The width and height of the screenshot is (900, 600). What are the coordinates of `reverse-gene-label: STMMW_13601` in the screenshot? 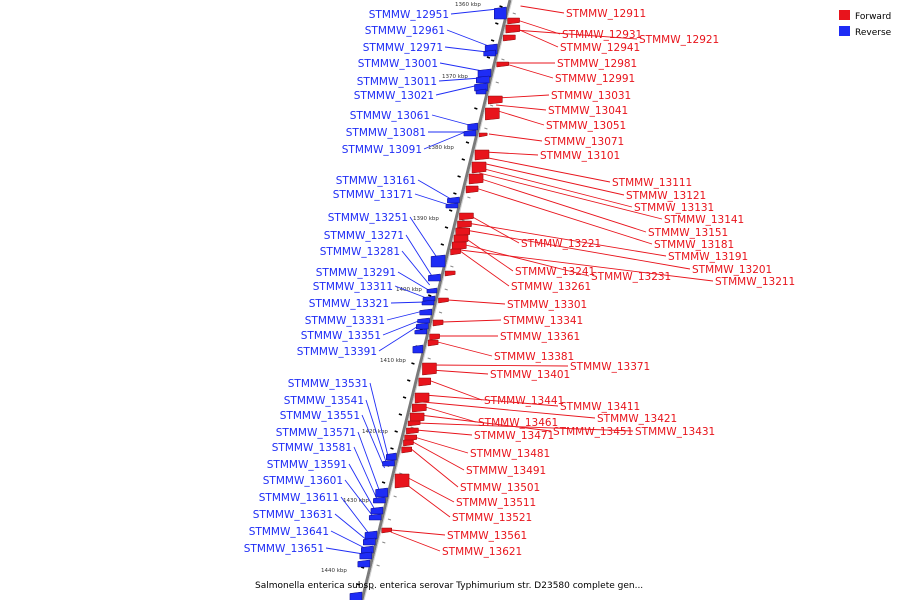 It's located at (303, 481).